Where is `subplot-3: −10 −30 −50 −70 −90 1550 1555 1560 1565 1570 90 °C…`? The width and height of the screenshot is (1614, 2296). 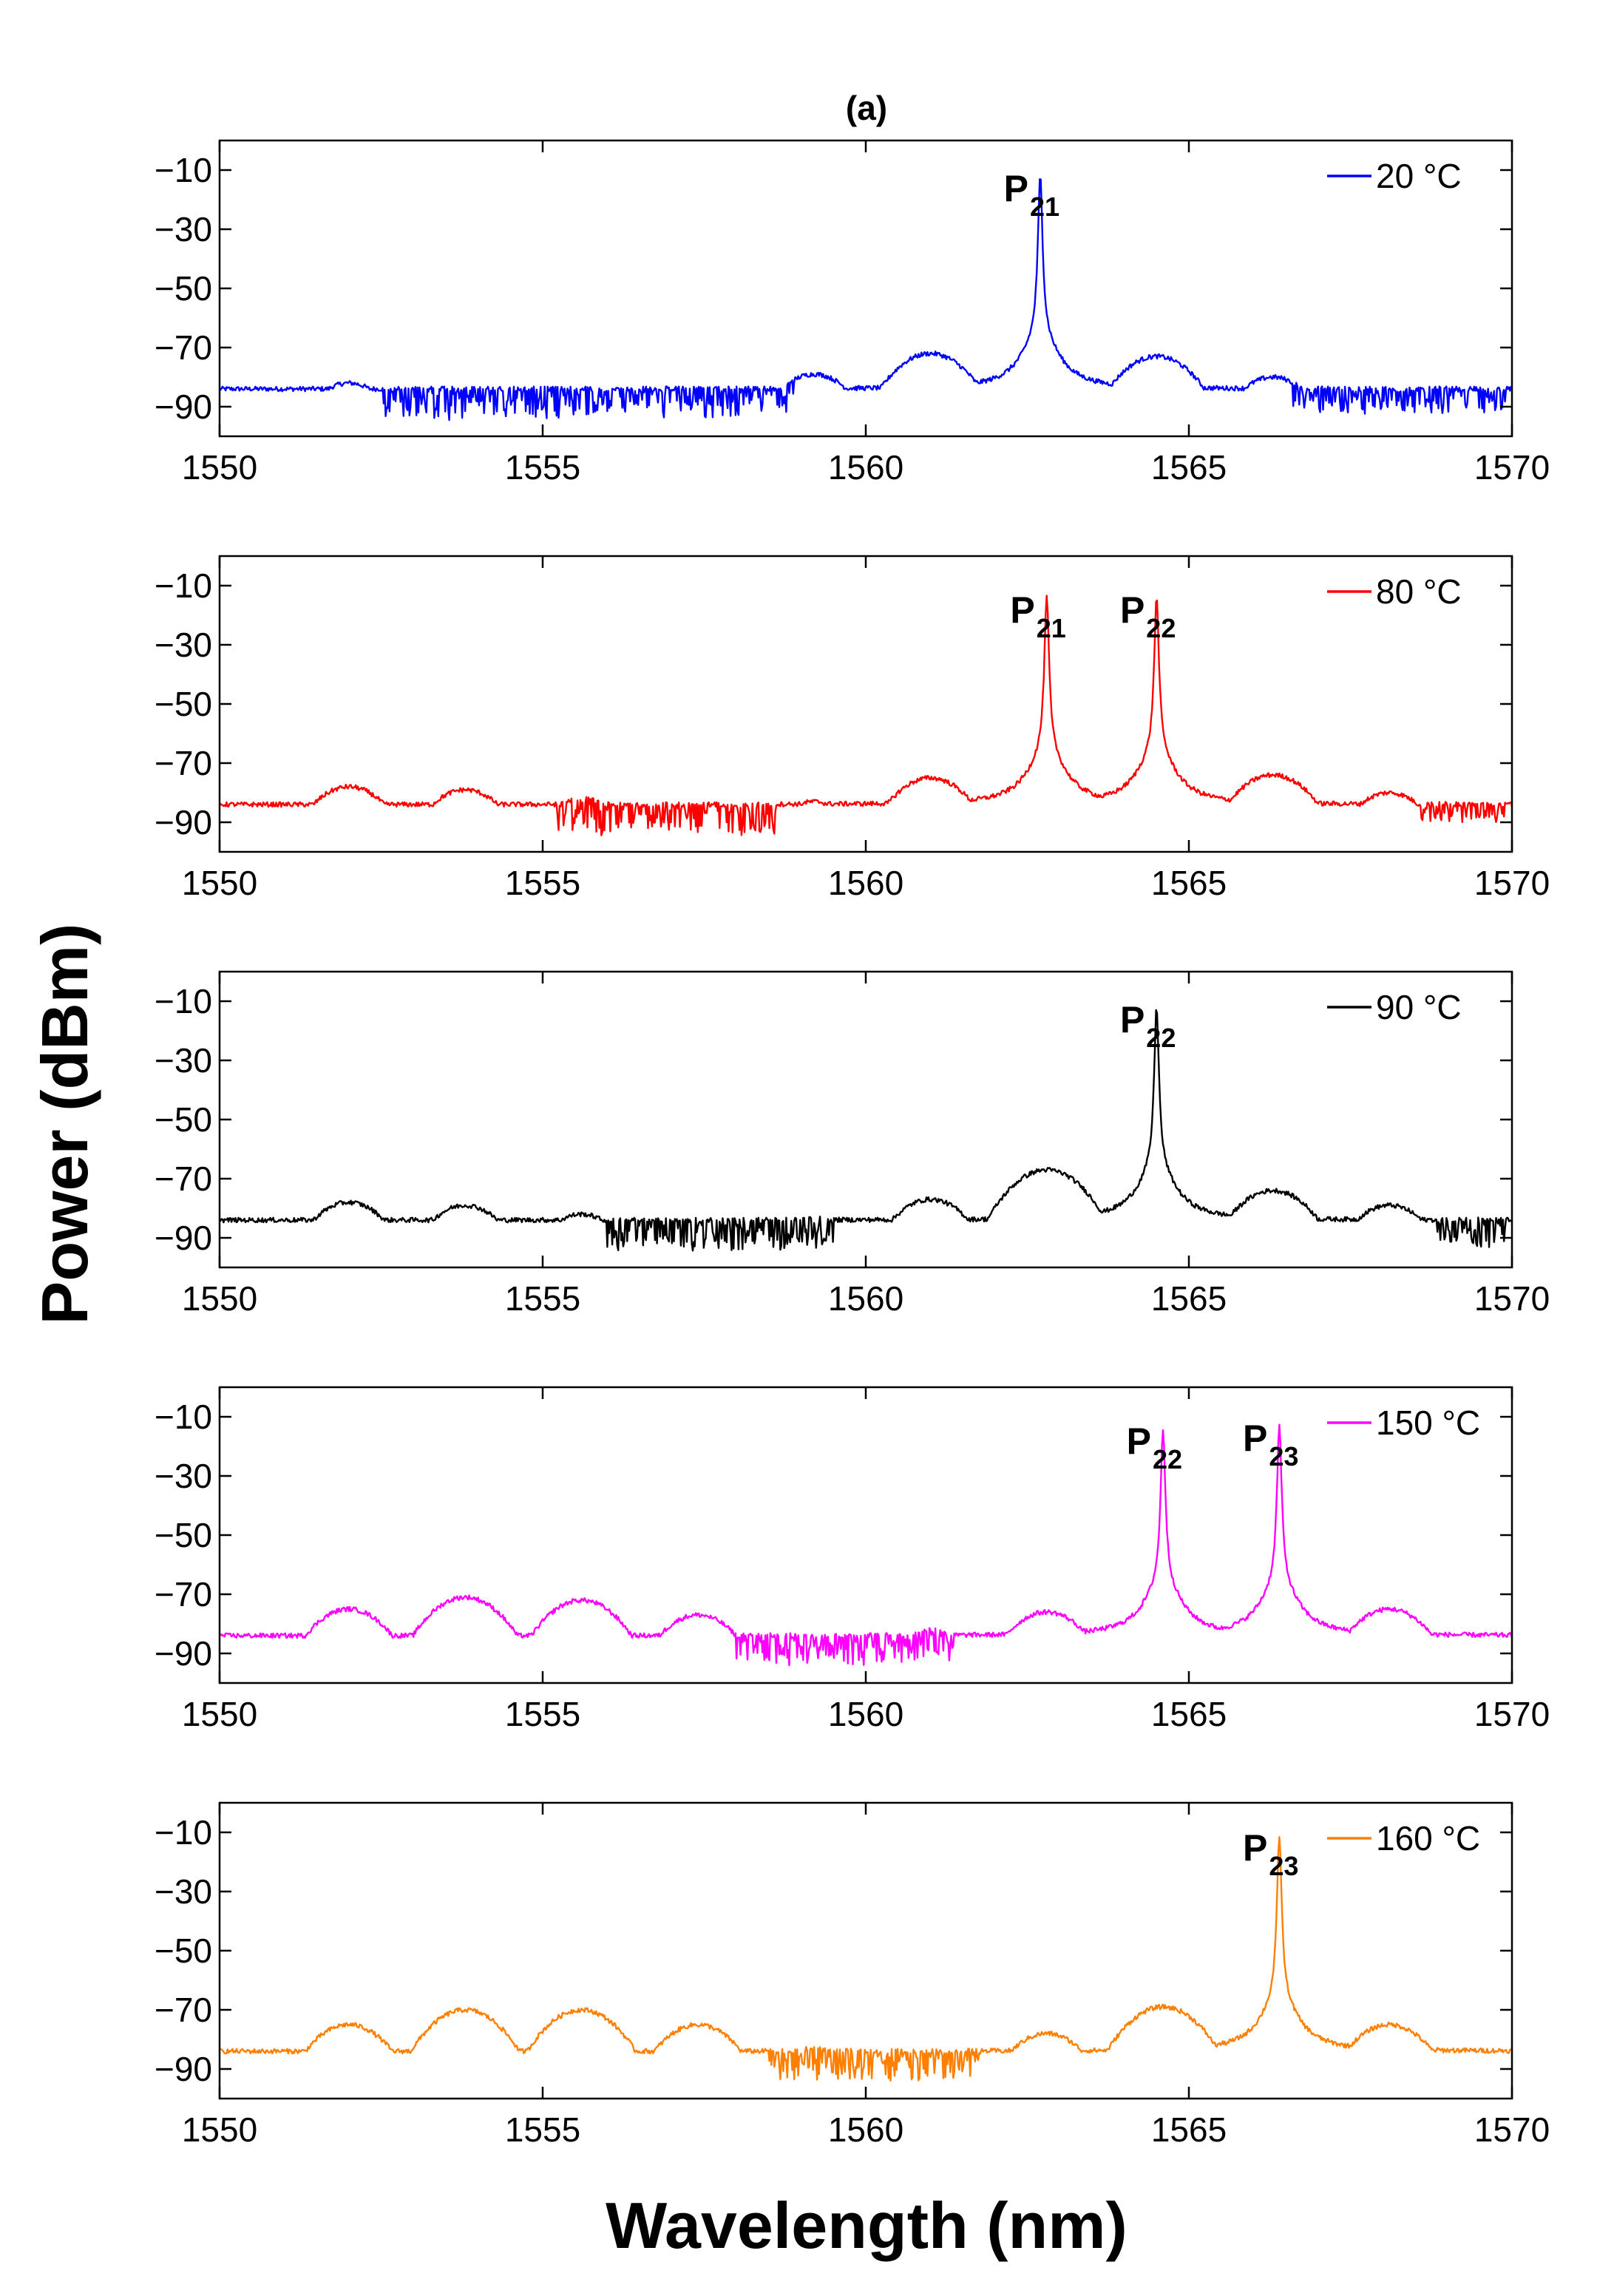 subplot-3: −10 −30 −50 −70 −90 1550 1555 1560 1565 1570 90 °C… is located at coordinates (852, 1144).